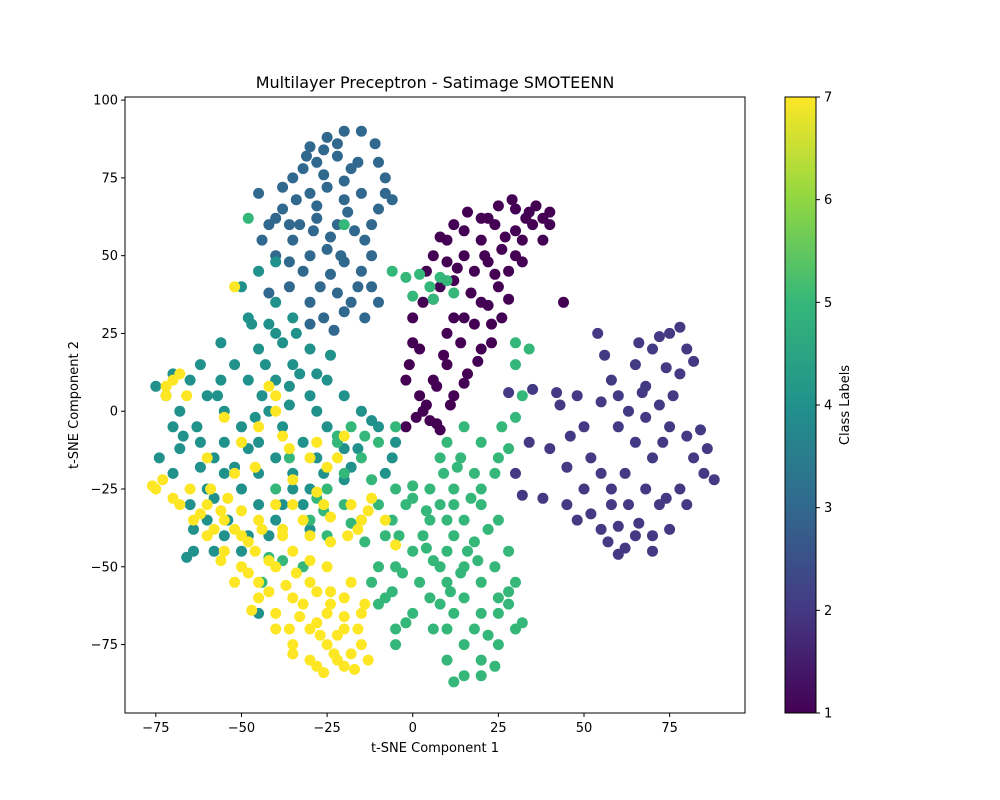  Describe the element at coordinates (828, 406) in the screenshot. I see `colorbar-tick-label: 4` at that location.